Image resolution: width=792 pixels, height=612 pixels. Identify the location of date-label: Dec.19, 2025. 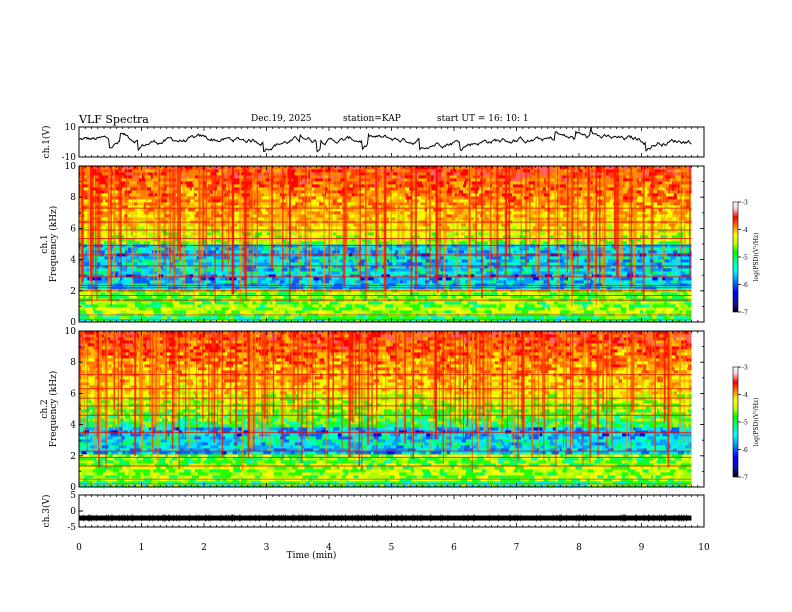
(281, 119).